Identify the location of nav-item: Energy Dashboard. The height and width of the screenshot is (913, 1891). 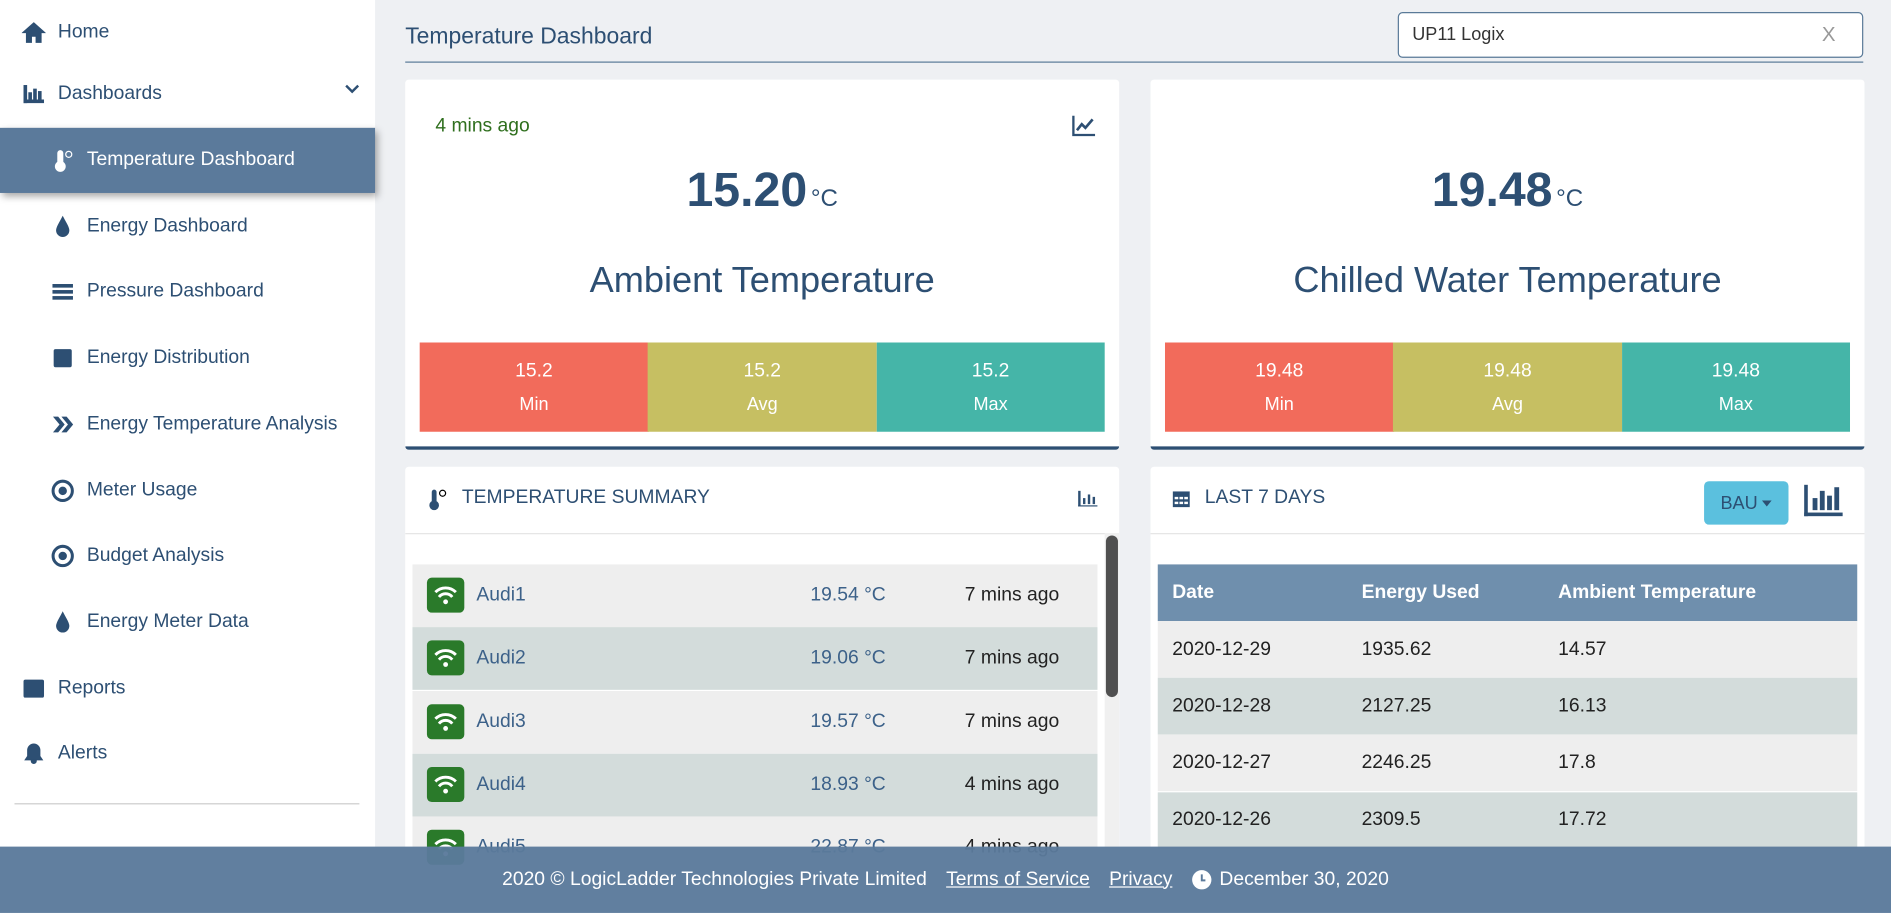
(187, 226).